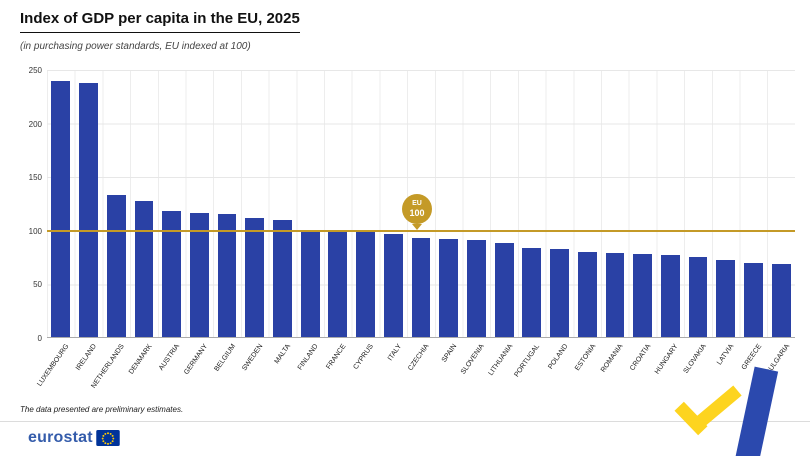 The image size is (810, 456). Describe the element at coordinates (35, 231) in the screenshot. I see `y-tick-label: 100` at that location.